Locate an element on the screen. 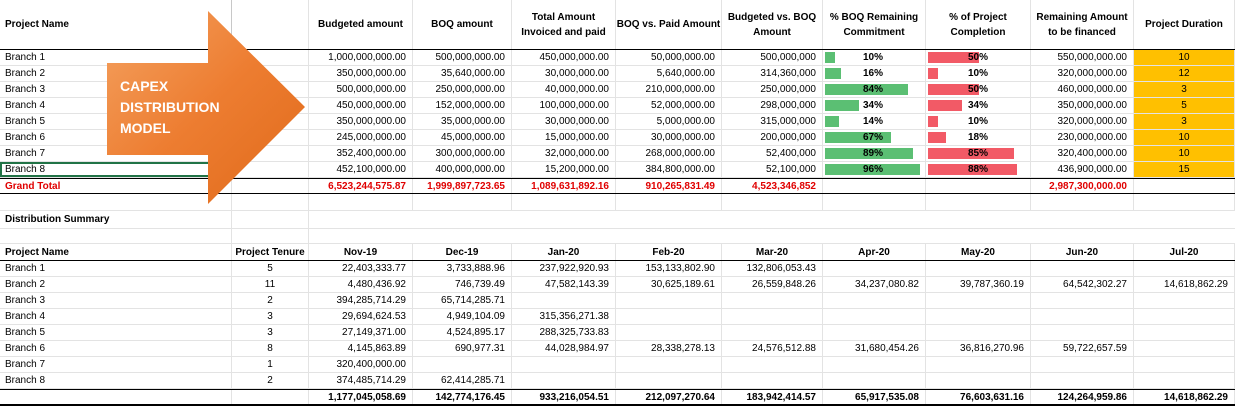 The height and width of the screenshot is (406, 1235). summary-value-cell: 34,237,080.82 is located at coordinates (874, 284).